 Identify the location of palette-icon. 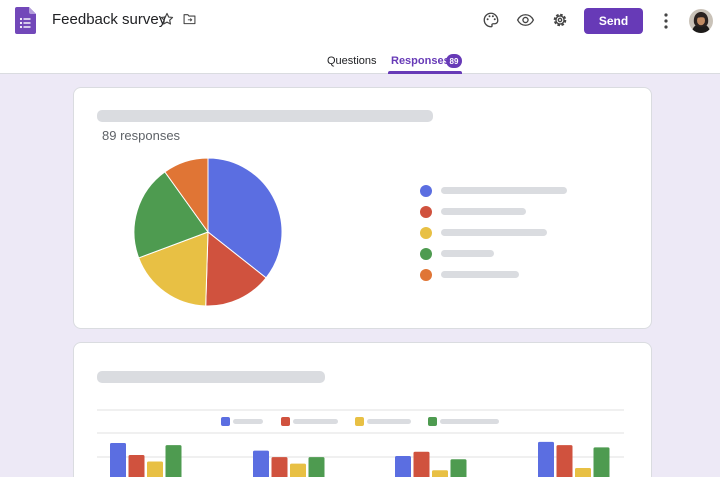
(491, 20).